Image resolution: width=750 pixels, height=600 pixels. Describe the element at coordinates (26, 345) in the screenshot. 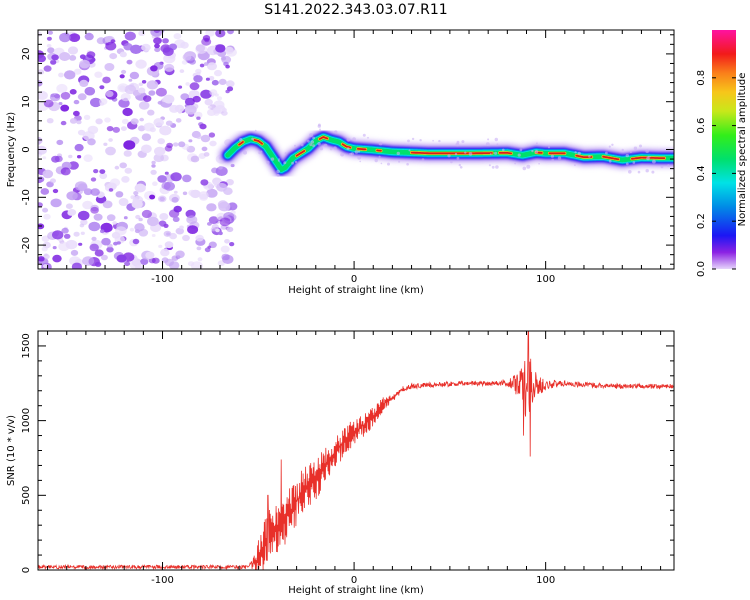

I see `snr-ytick-label: 1500` at that location.